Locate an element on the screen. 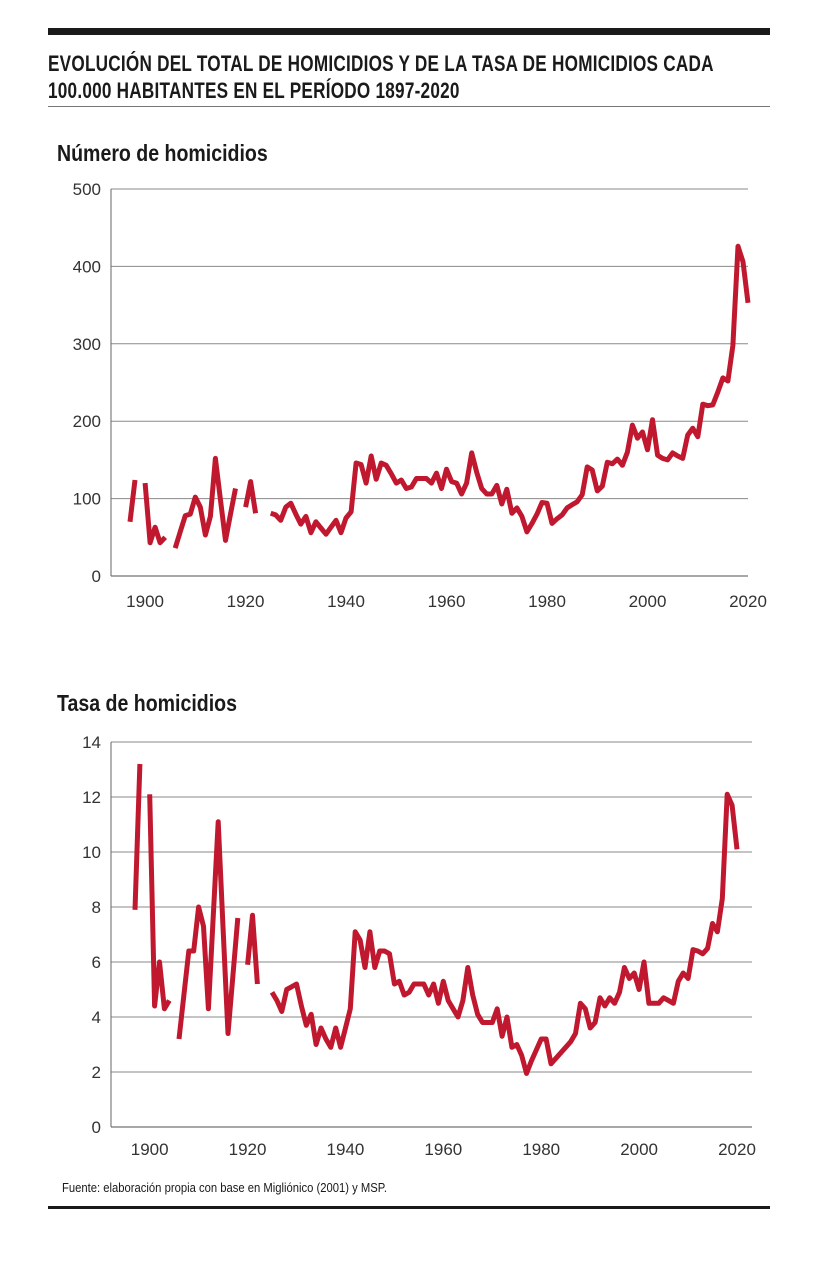  y-tick-label: 4 is located at coordinates (96, 1017).